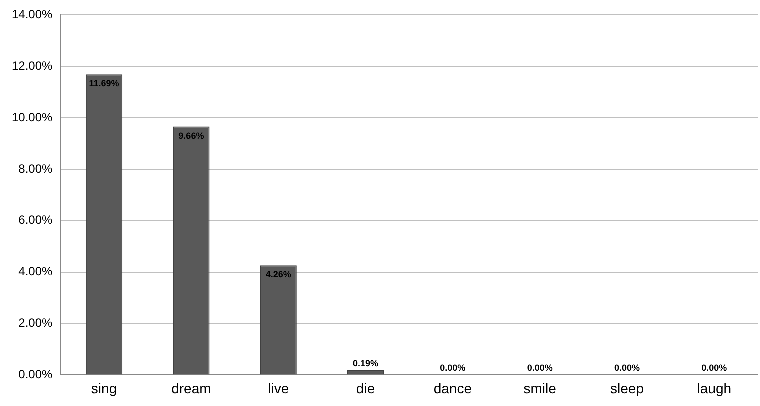  I want to click on data-label: 0.19%, so click(366, 363).